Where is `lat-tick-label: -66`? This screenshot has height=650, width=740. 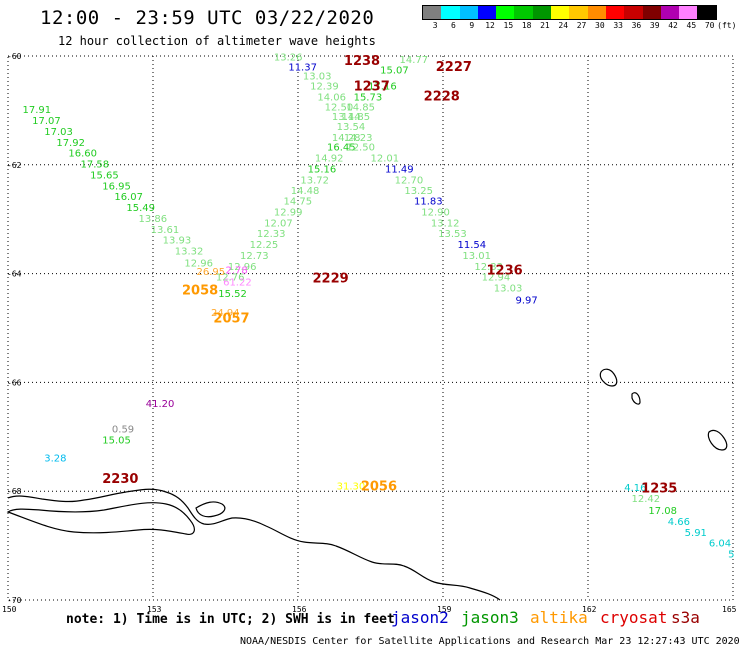 lat-tick-label: -66 is located at coordinates (14, 382).